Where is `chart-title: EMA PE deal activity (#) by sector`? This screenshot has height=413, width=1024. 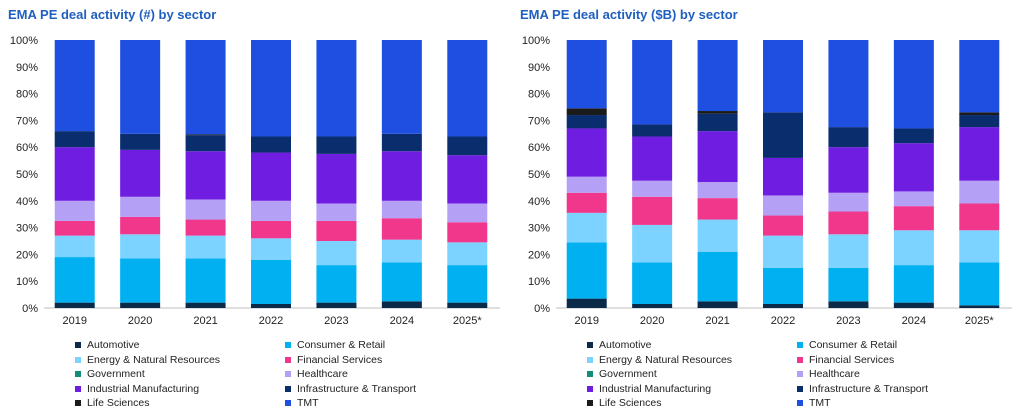 chart-title: EMA PE deal activity (#) by sector is located at coordinates (112, 14).